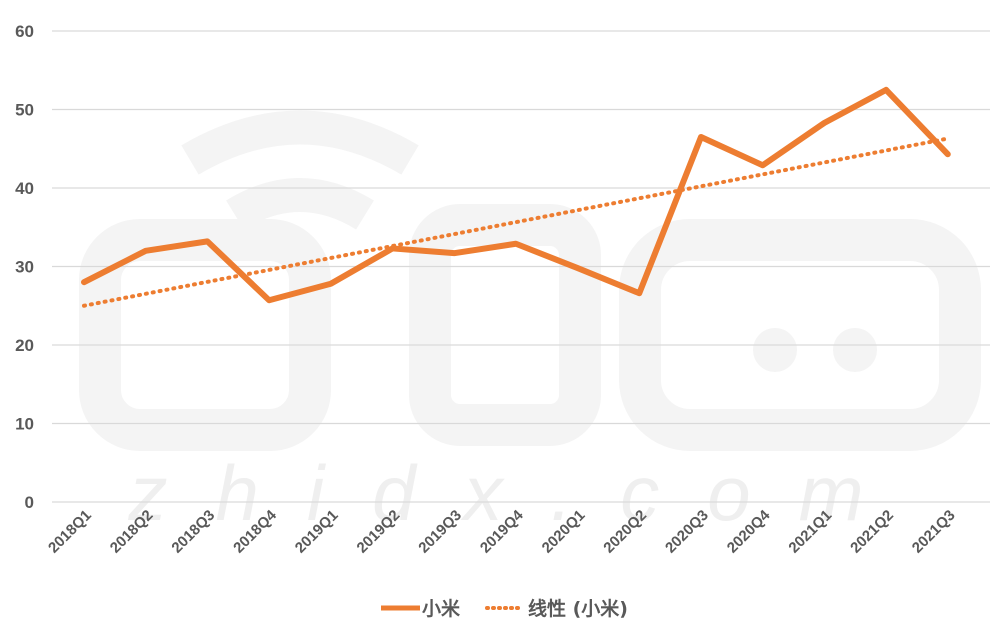 The height and width of the screenshot is (637, 1000). I want to click on x-tick-label: 2021Q3, so click(934, 532).